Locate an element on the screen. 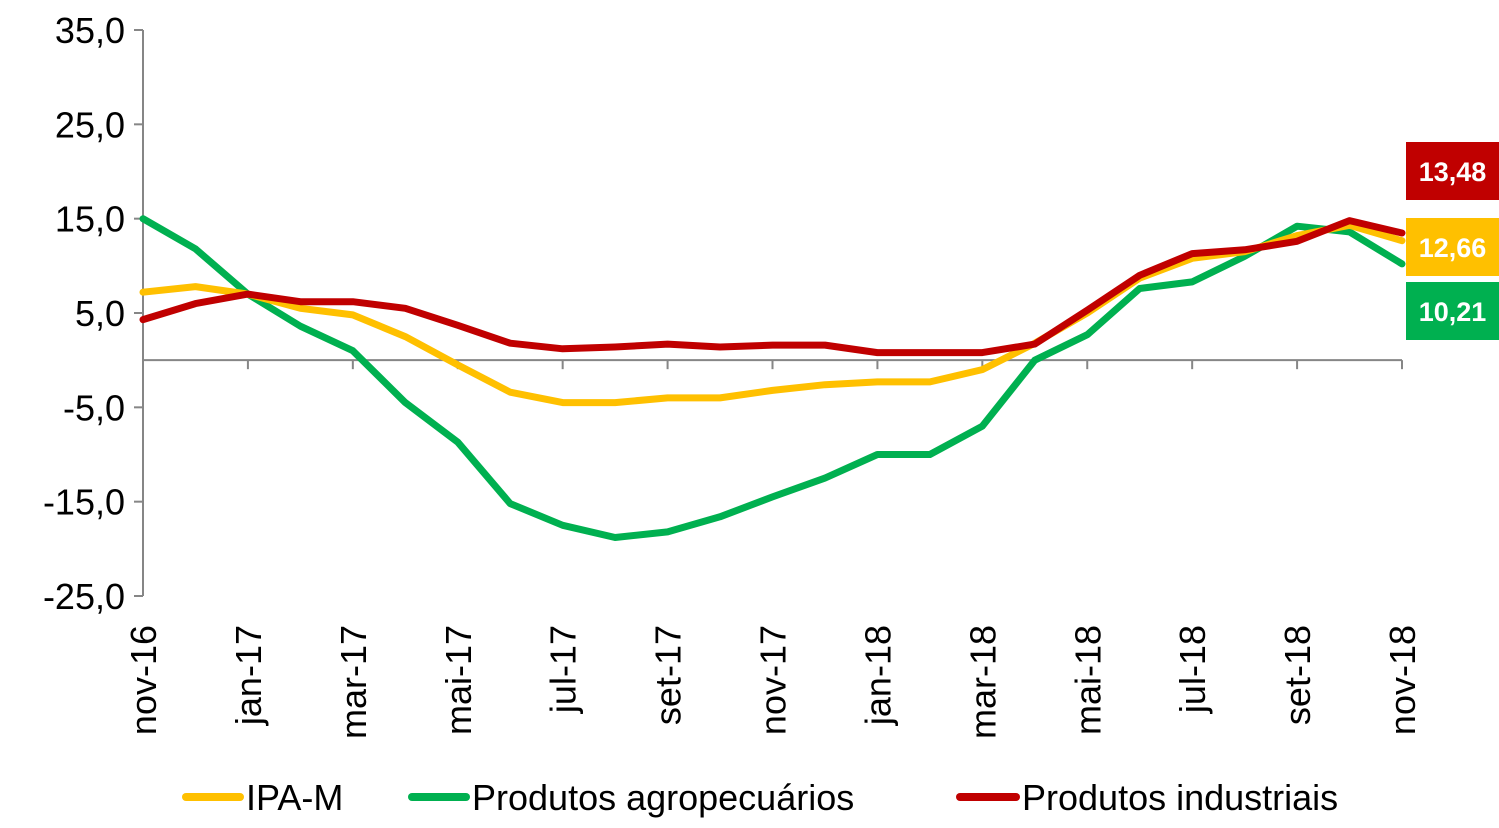 This screenshot has height=828, width=1499. y-tick-label: -25,0 is located at coordinates (84, 596).